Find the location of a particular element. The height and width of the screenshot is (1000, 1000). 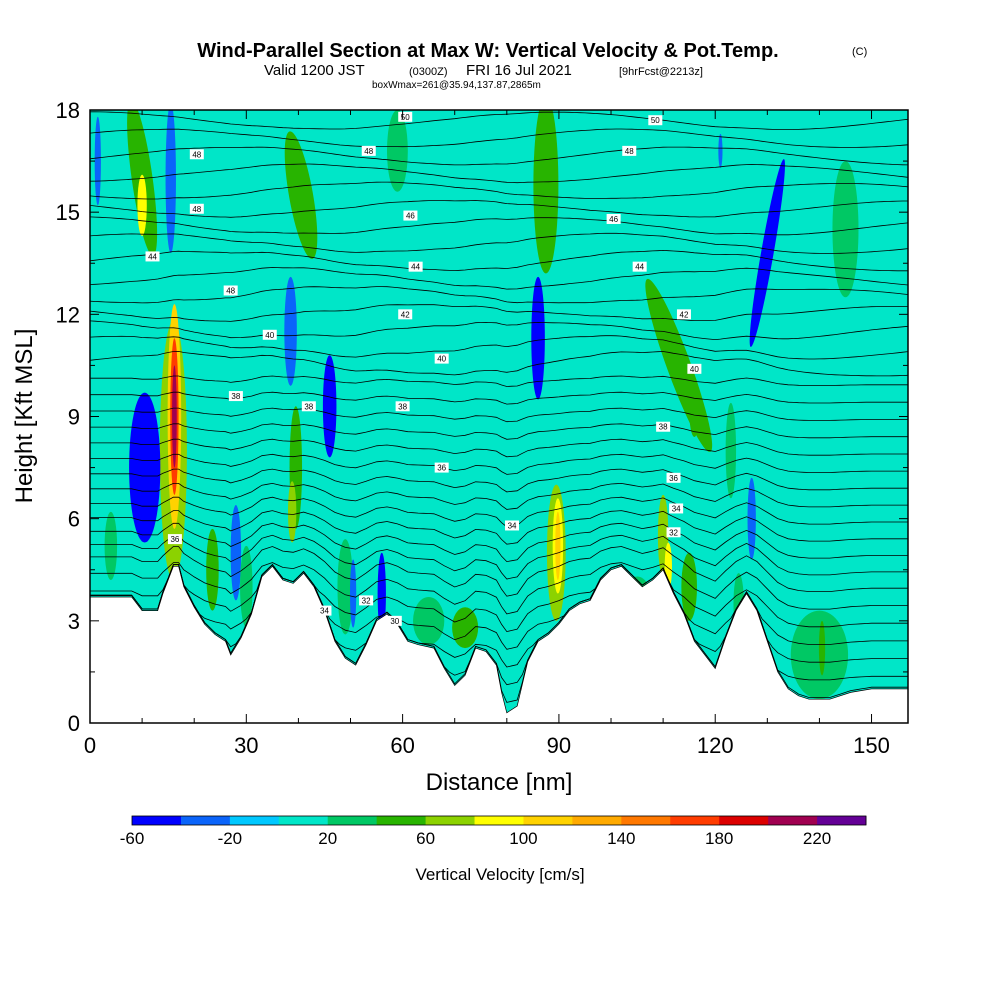

isentrope-label-text: 34 is located at coordinates (324, 611).